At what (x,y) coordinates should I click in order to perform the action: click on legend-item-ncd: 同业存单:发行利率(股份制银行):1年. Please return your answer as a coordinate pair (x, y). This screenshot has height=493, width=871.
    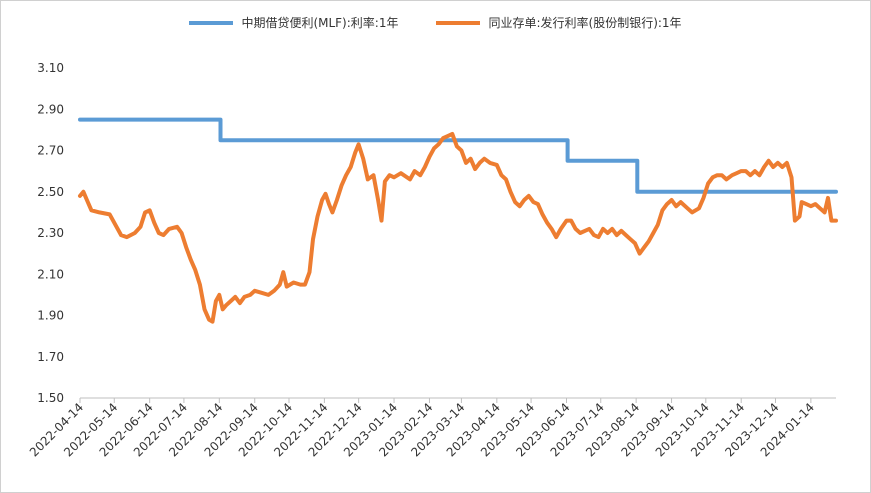
    Looking at the image, I should click on (559, 22).